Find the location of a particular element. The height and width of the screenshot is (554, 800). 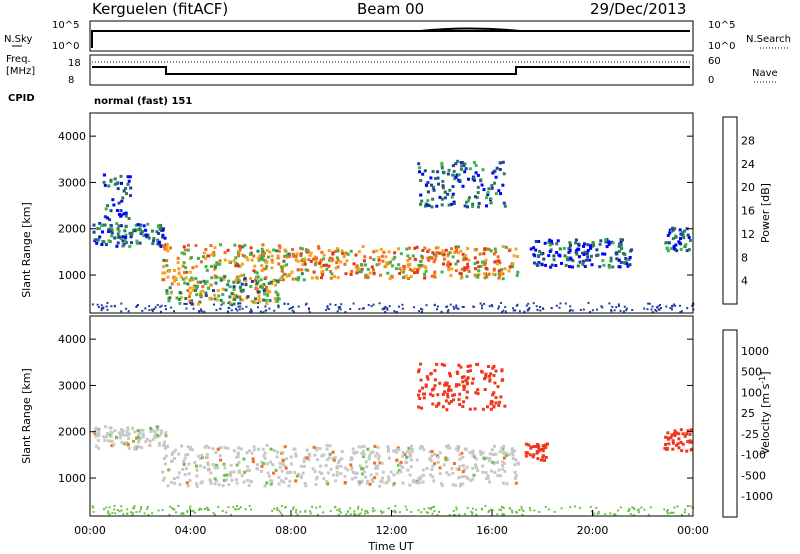

x-tick-label: 16:00 is located at coordinates (492, 530).